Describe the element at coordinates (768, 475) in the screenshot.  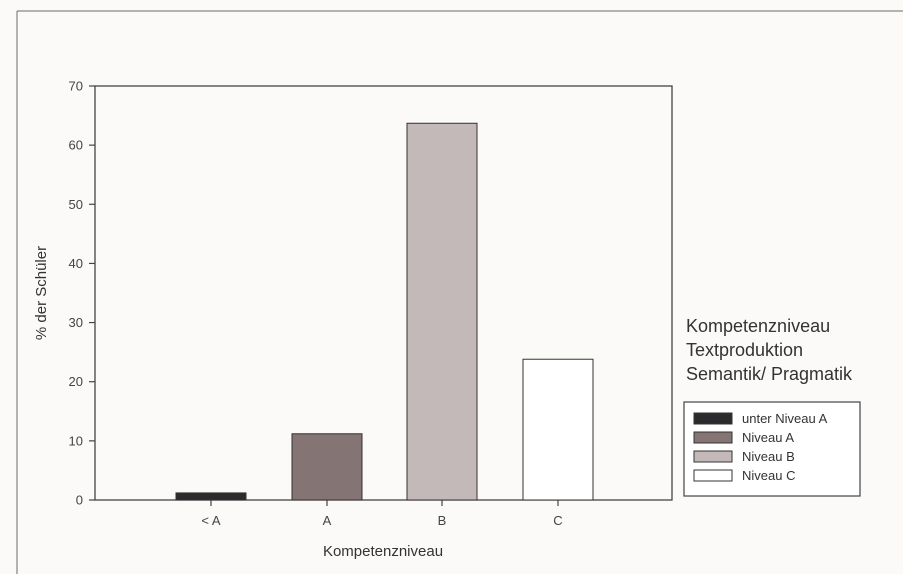
I see `legend-label: Niveau C` at that location.